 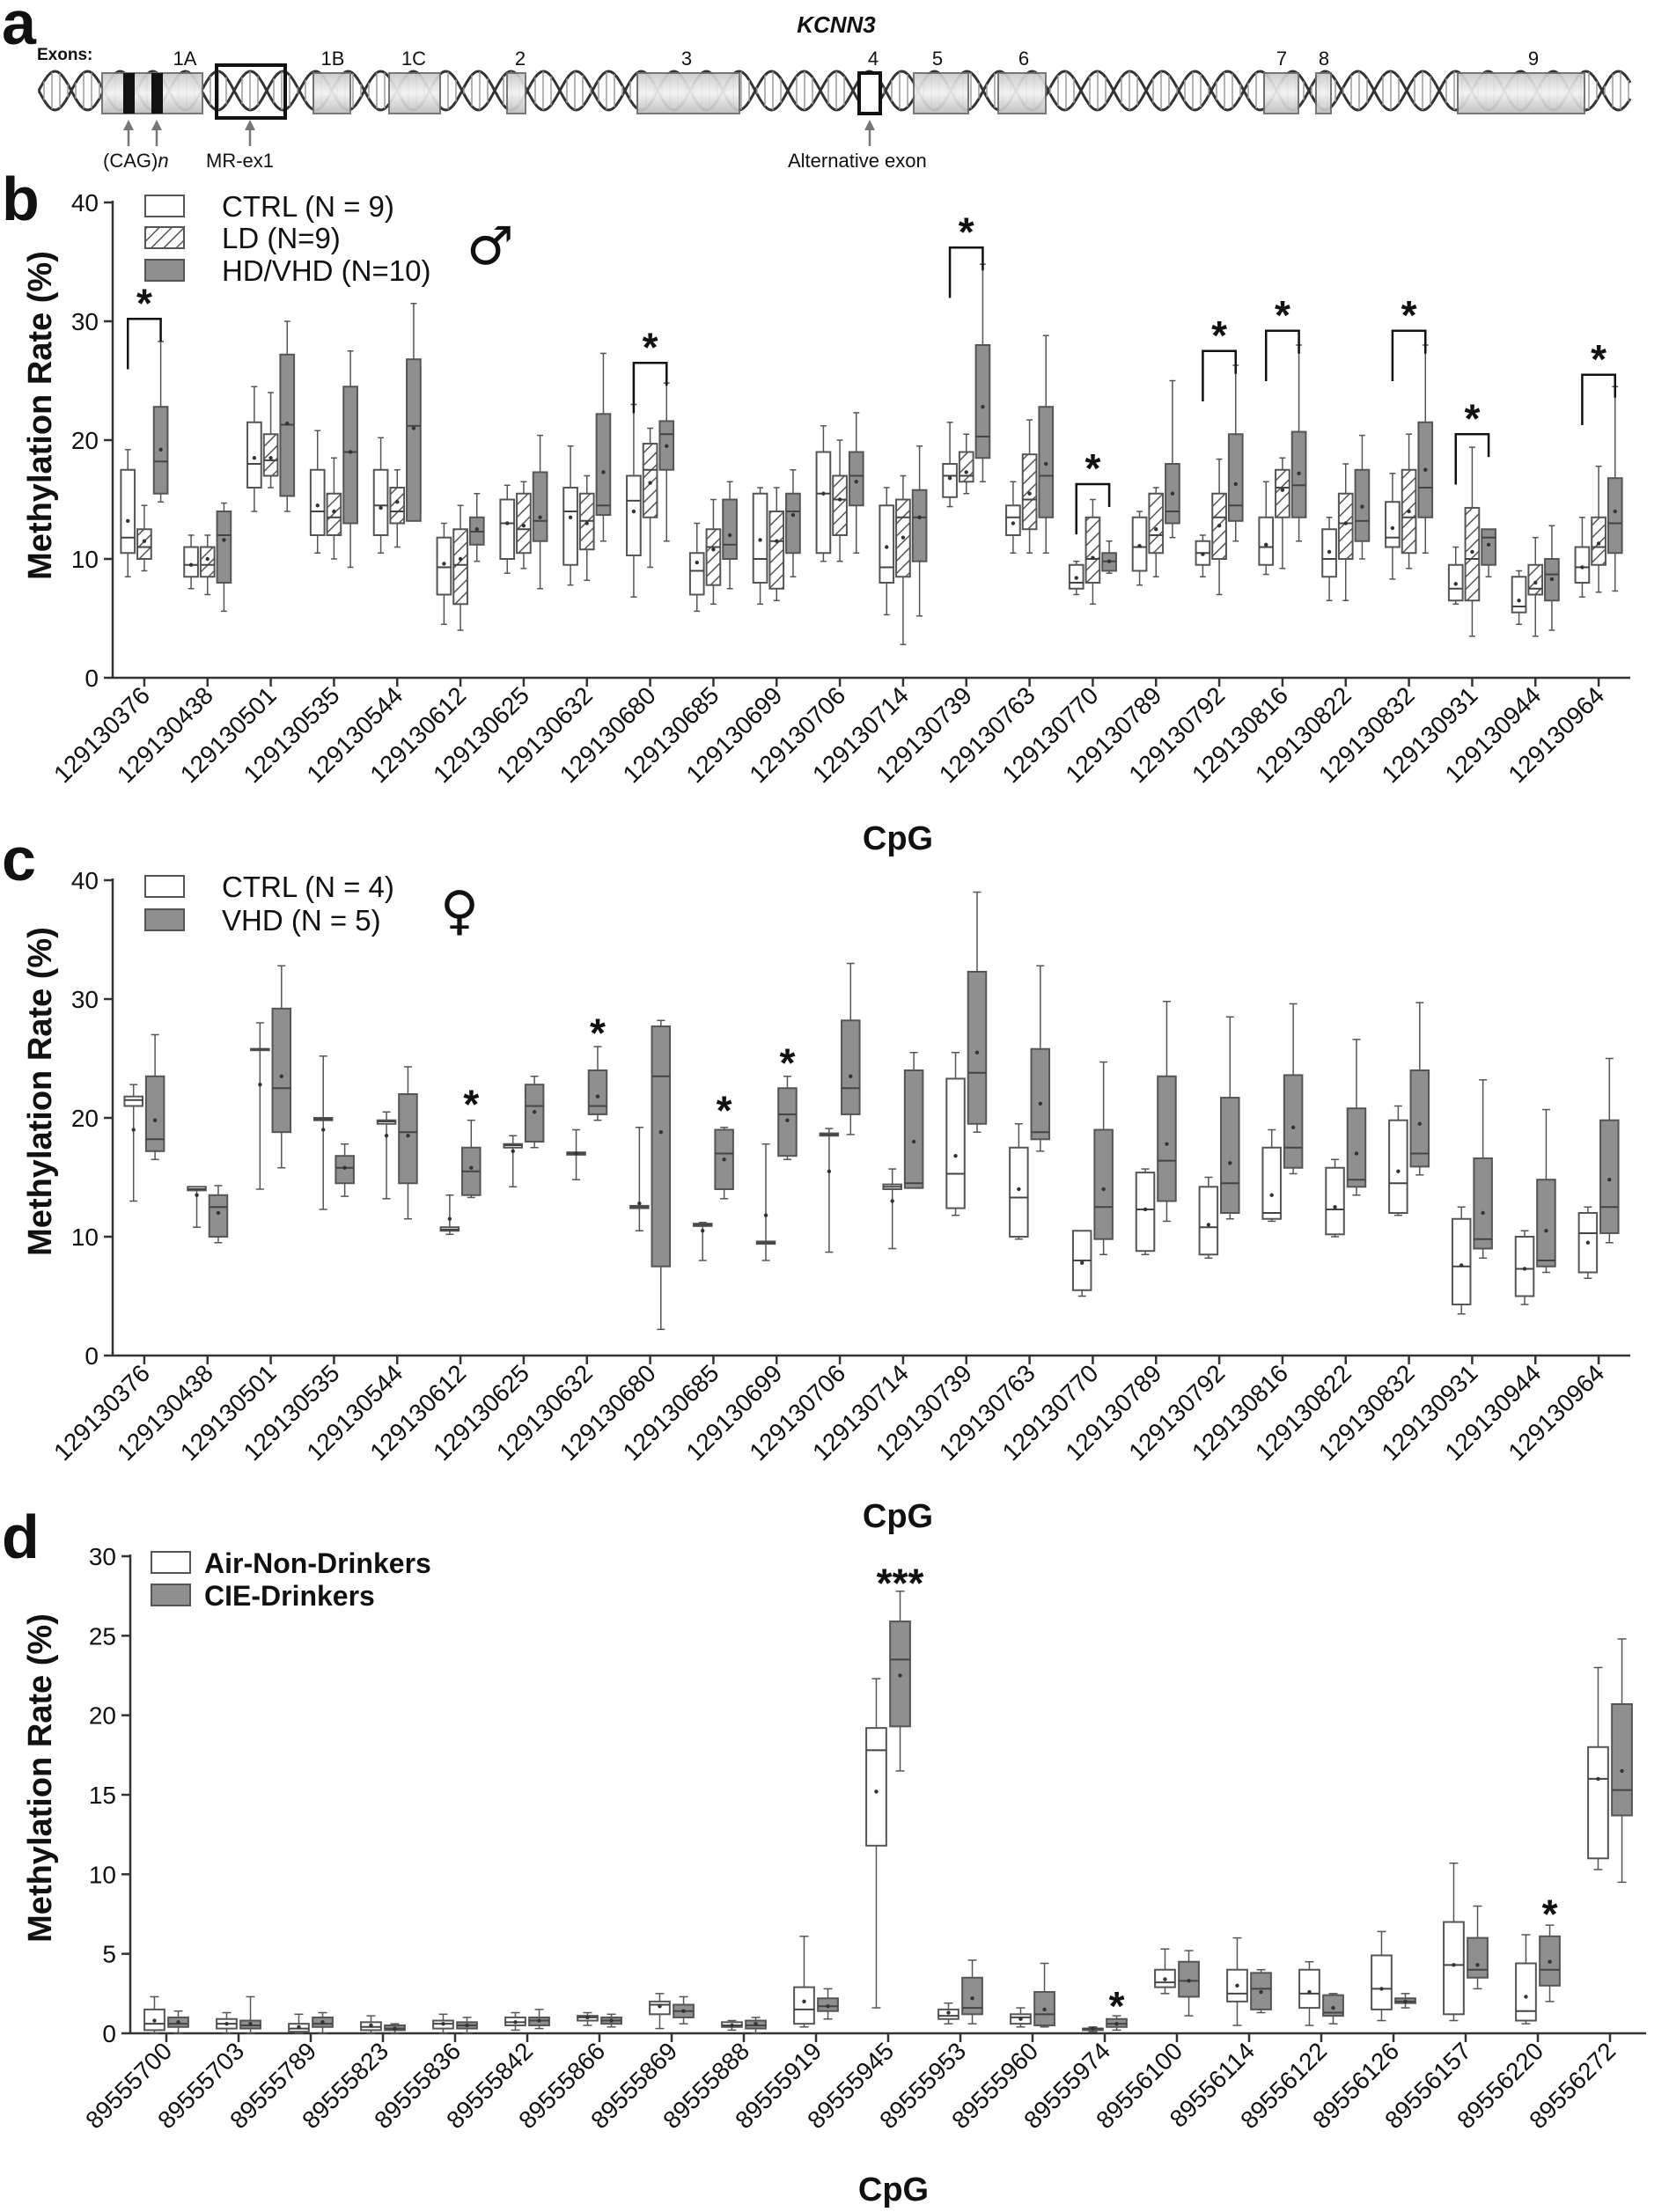 I want to click on exon-label-5: 5, so click(x=937, y=59).